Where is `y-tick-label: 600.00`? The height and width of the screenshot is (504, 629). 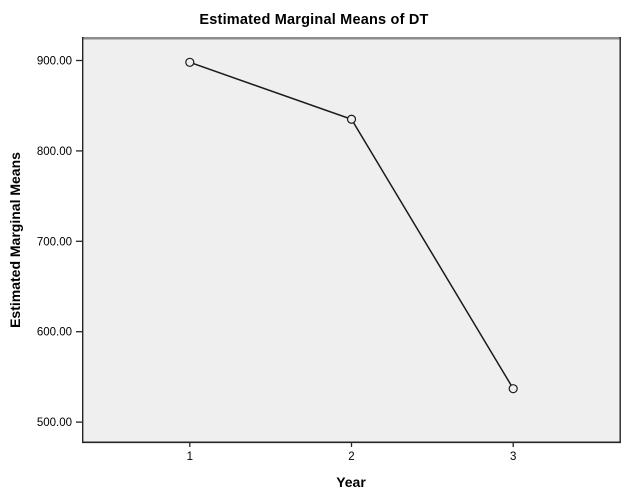 y-tick-label: 600.00 is located at coordinates (54, 333).